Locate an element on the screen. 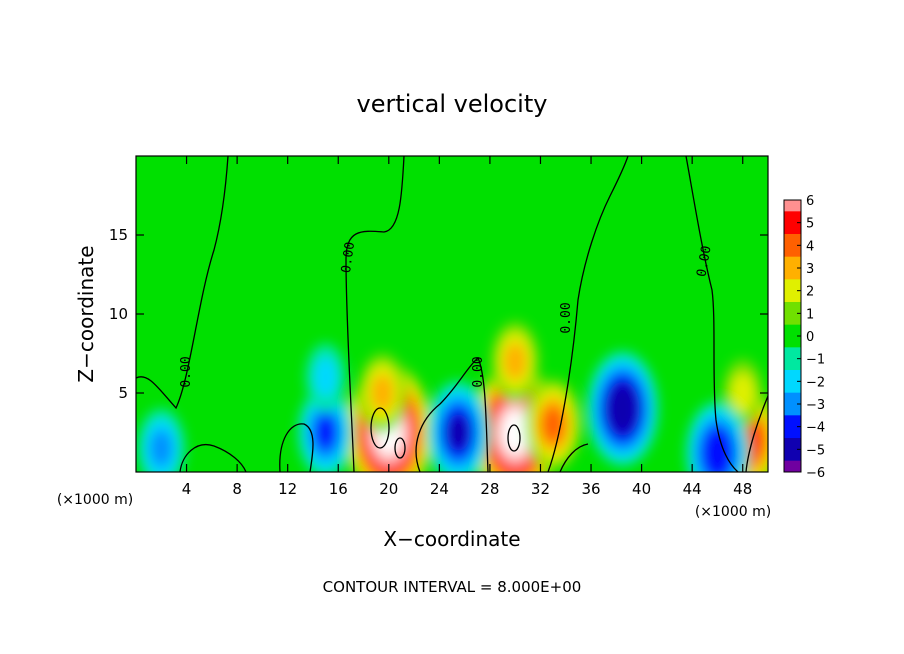  colorbar-tick-label: 3 is located at coordinates (810, 269).